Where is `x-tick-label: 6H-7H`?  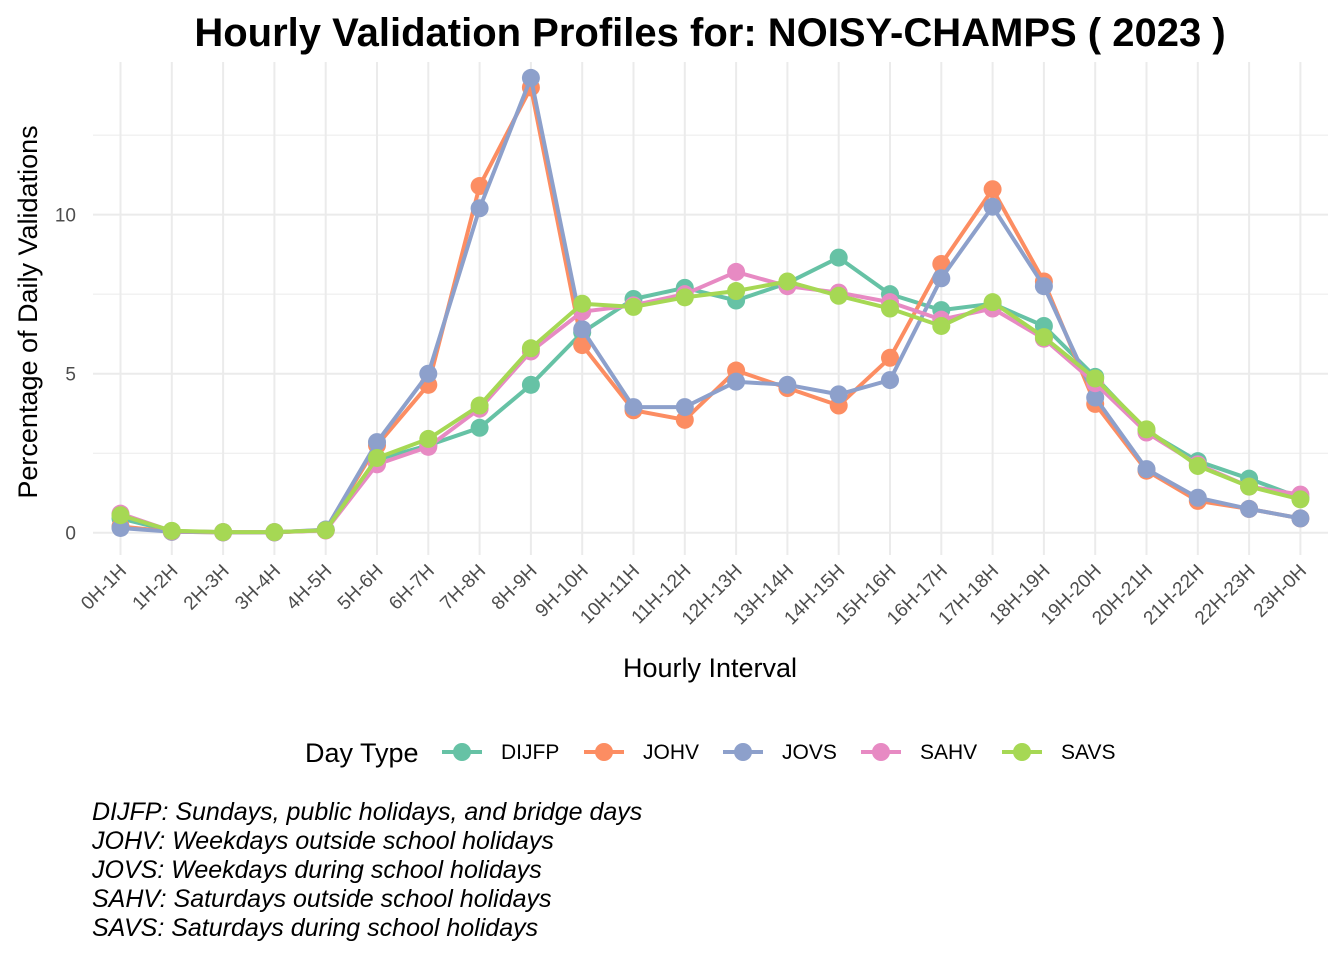
x-tick-label: 6H-7H is located at coordinates (412, 588).